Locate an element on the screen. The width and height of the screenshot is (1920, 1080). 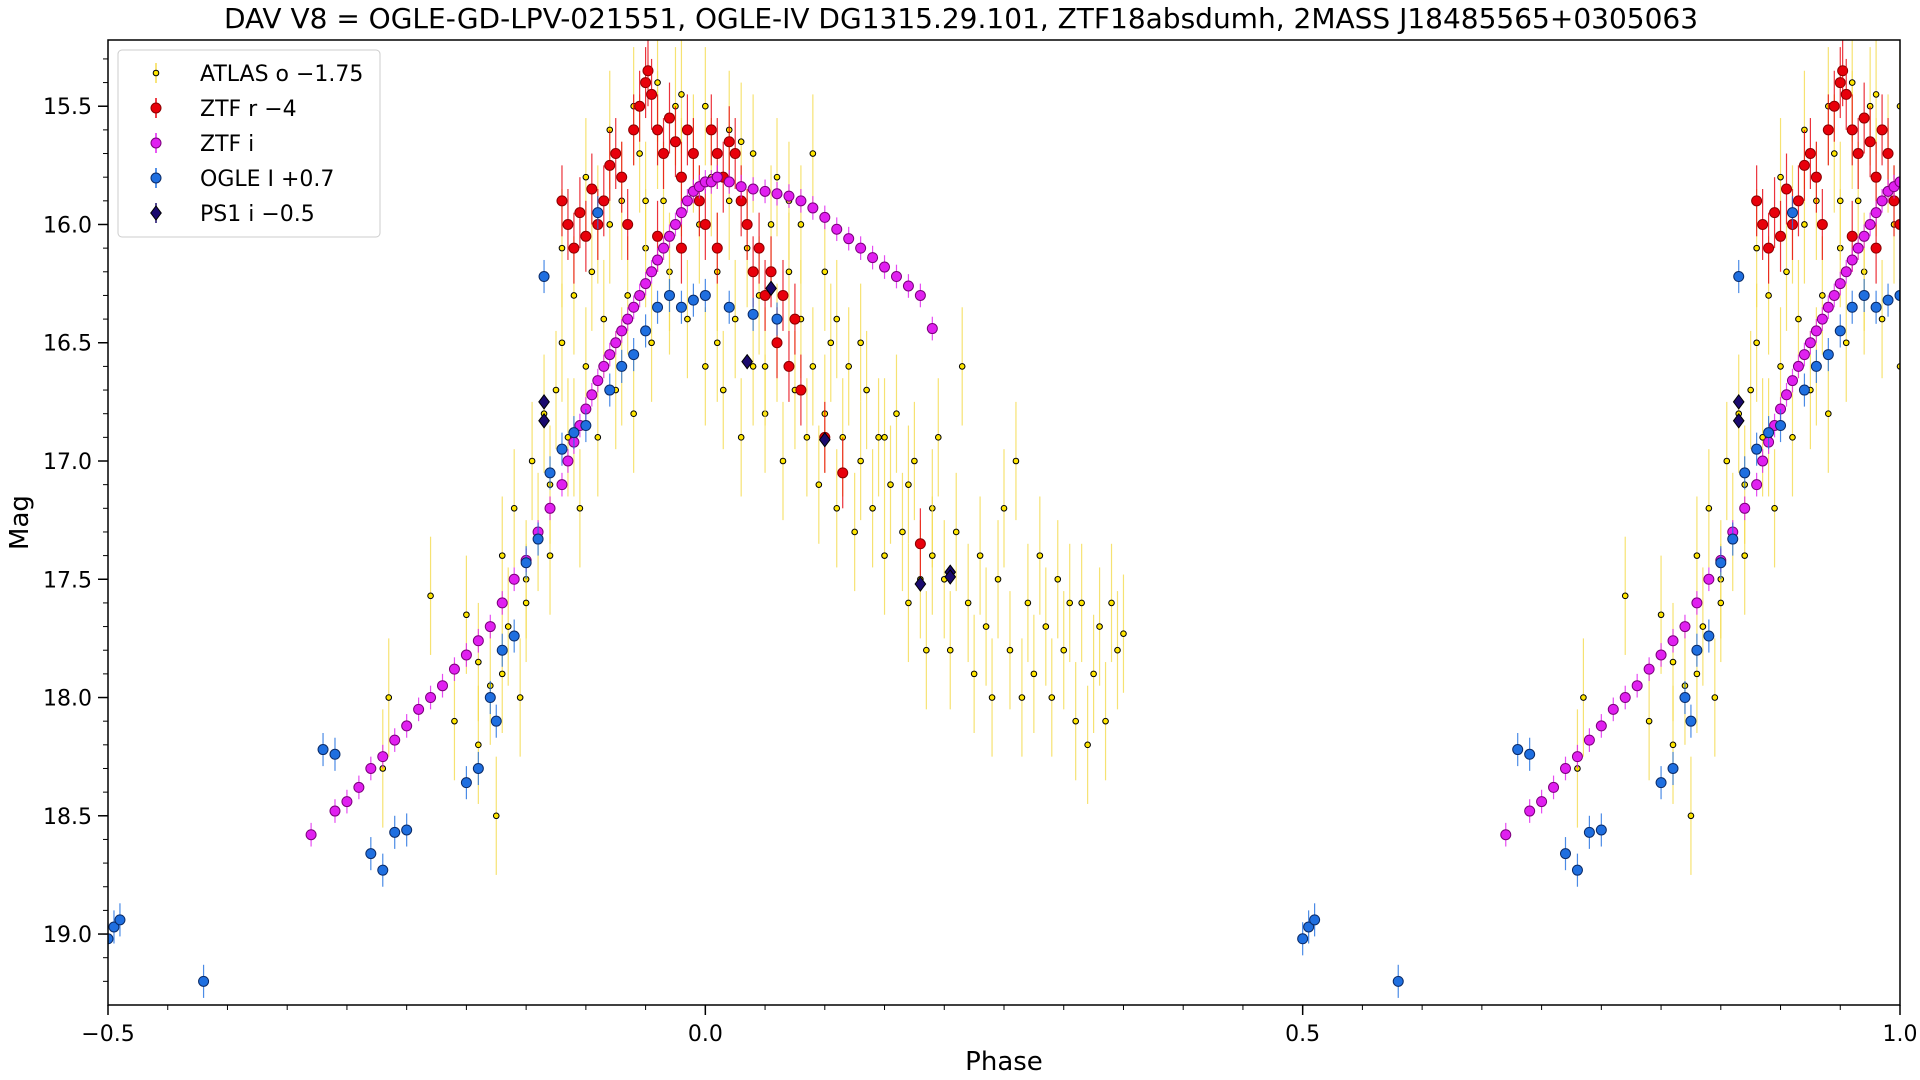
x-tick-label: −0.5 is located at coordinates (107, 1034).